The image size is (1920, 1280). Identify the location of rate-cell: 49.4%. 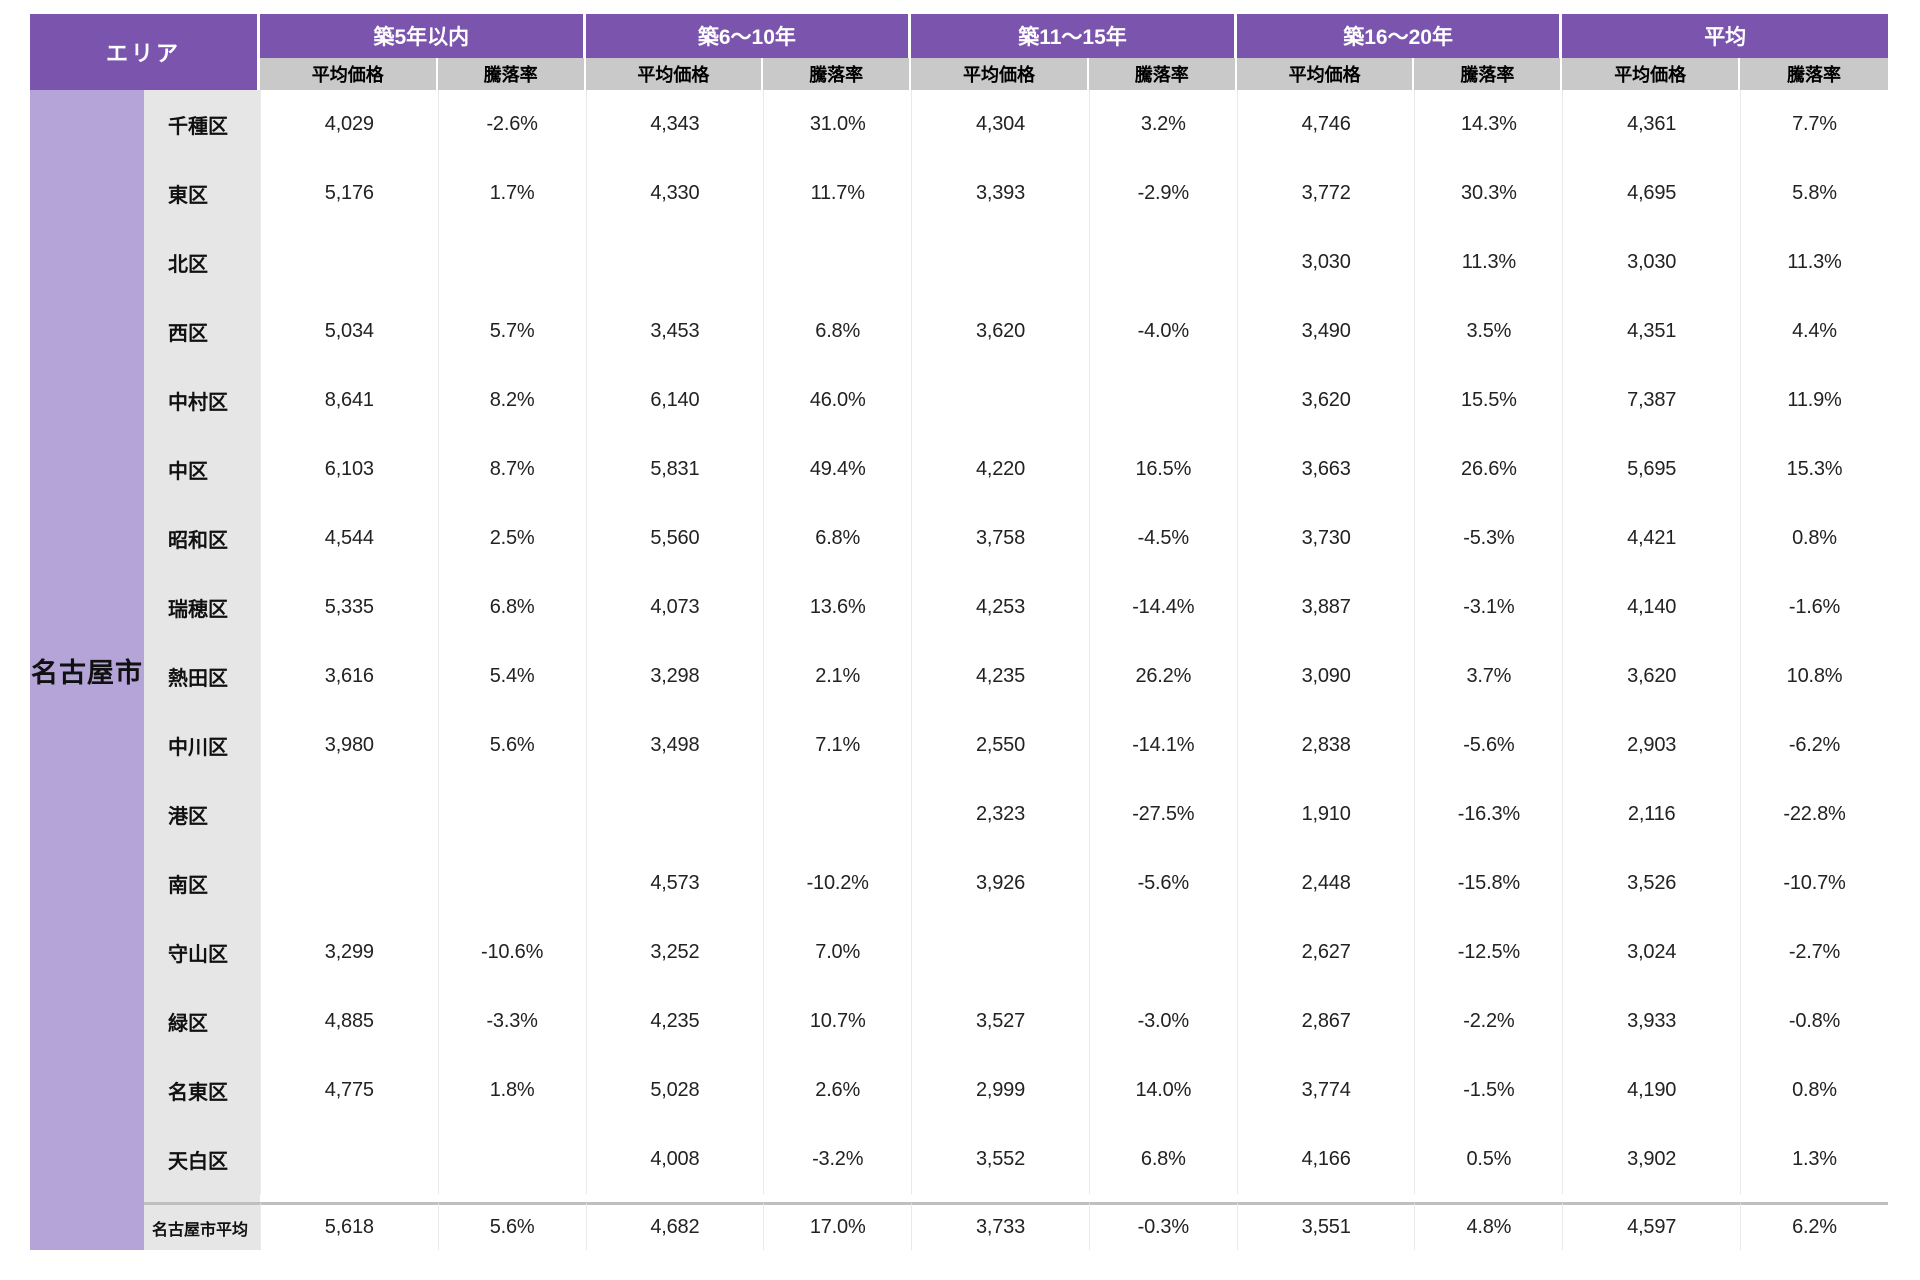
(837, 469).